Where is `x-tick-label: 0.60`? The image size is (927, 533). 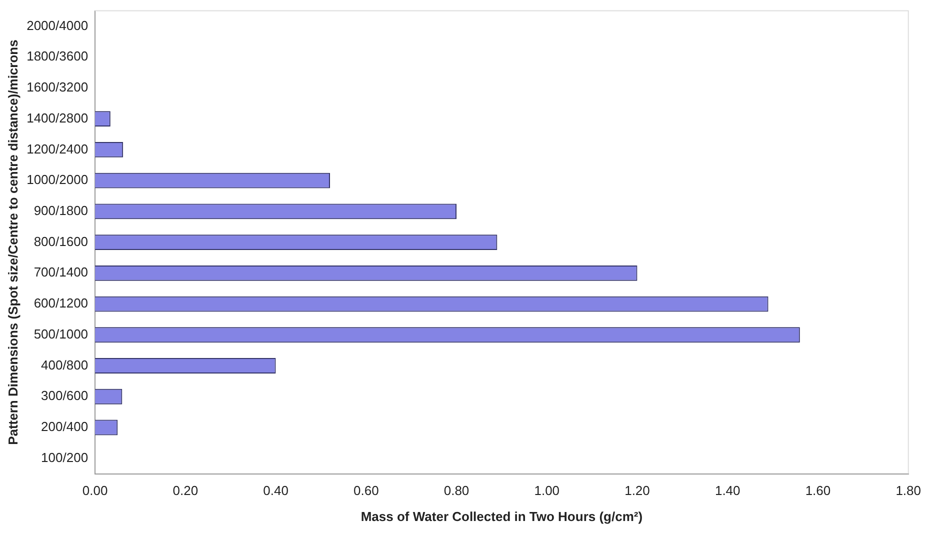
x-tick-label: 0.60 is located at coordinates (366, 490).